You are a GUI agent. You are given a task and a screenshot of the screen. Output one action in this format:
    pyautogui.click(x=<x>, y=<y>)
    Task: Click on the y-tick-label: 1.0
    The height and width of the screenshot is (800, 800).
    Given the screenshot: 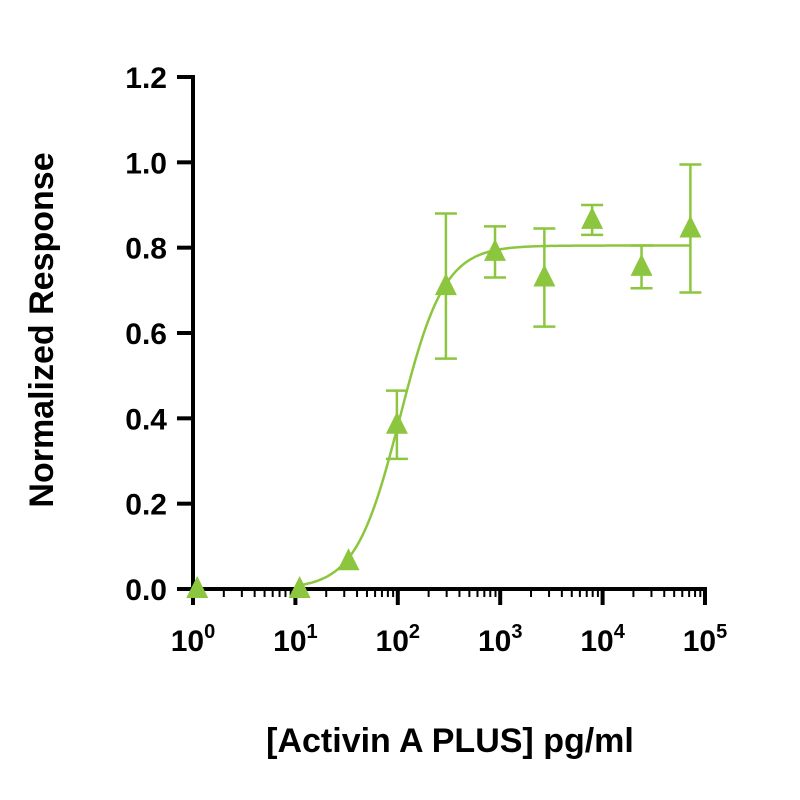 What is the action you would take?
    pyautogui.click(x=146, y=163)
    